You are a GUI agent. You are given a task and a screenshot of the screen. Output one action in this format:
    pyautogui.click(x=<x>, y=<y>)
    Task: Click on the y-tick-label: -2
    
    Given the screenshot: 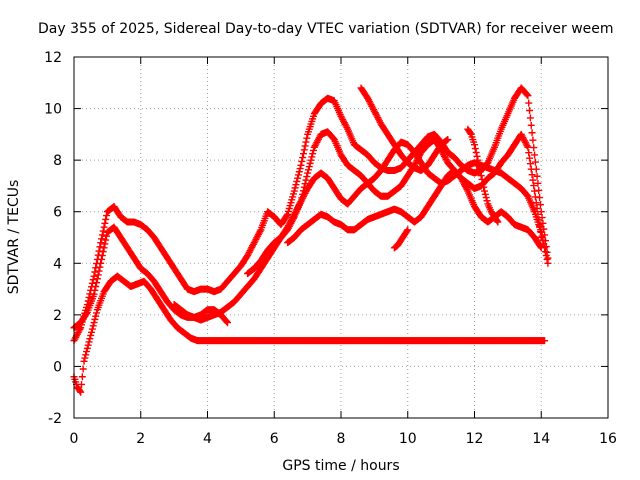 What is the action you would take?
    pyautogui.click(x=55, y=419)
    